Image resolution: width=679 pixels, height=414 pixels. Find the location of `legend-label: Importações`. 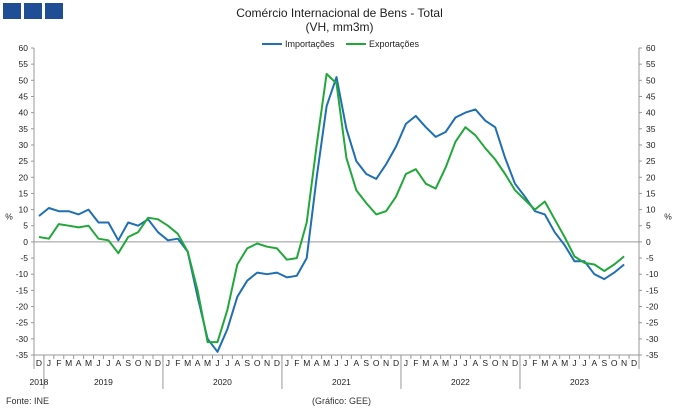

legend-label: Importações is located at coordinates (310, 44).